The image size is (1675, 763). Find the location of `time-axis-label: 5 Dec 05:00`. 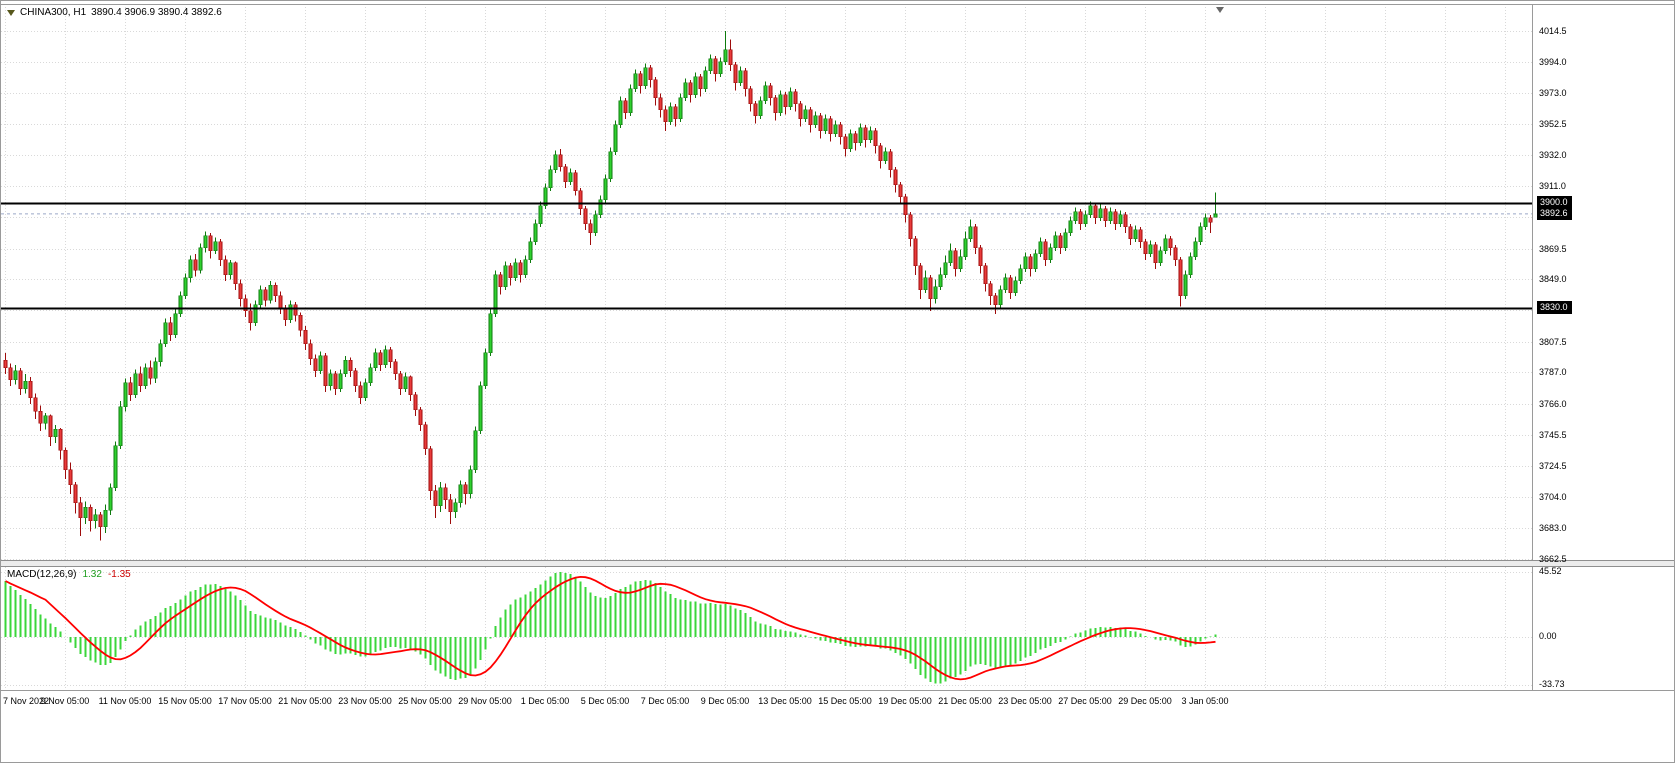

time-axis-label: 5 Dec 05:00 is located at coordinates (605, 701).